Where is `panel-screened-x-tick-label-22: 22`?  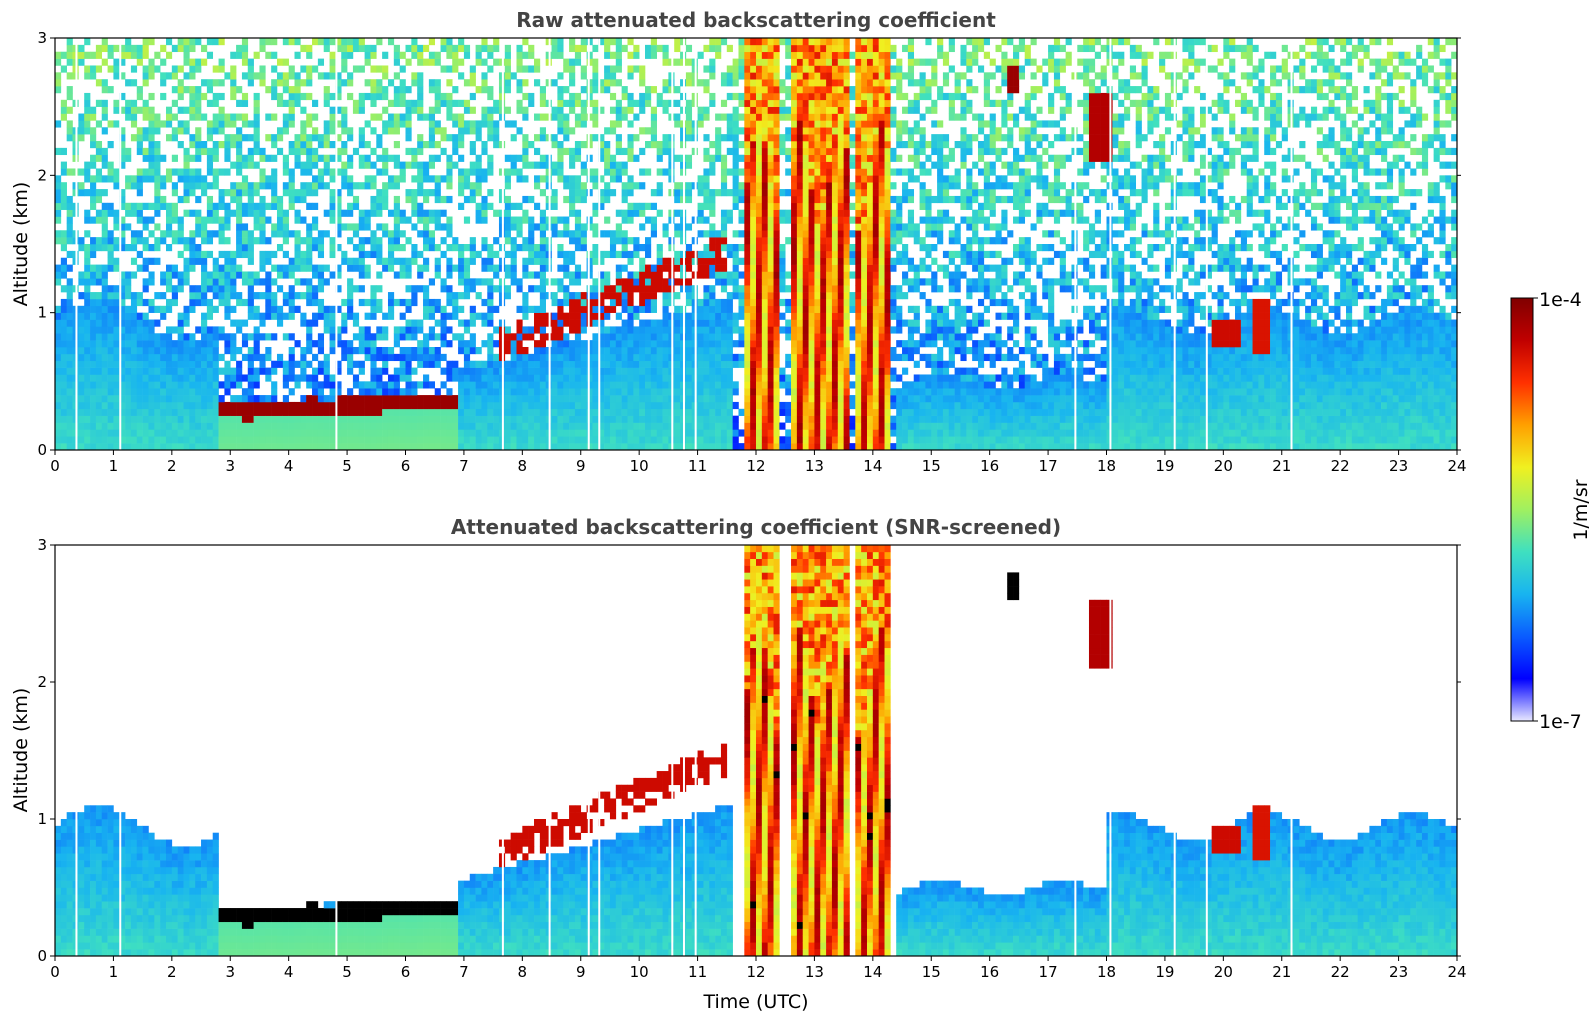
panel-screened-x-tick-label-22: 22 is located at coordinates (1340, 972).